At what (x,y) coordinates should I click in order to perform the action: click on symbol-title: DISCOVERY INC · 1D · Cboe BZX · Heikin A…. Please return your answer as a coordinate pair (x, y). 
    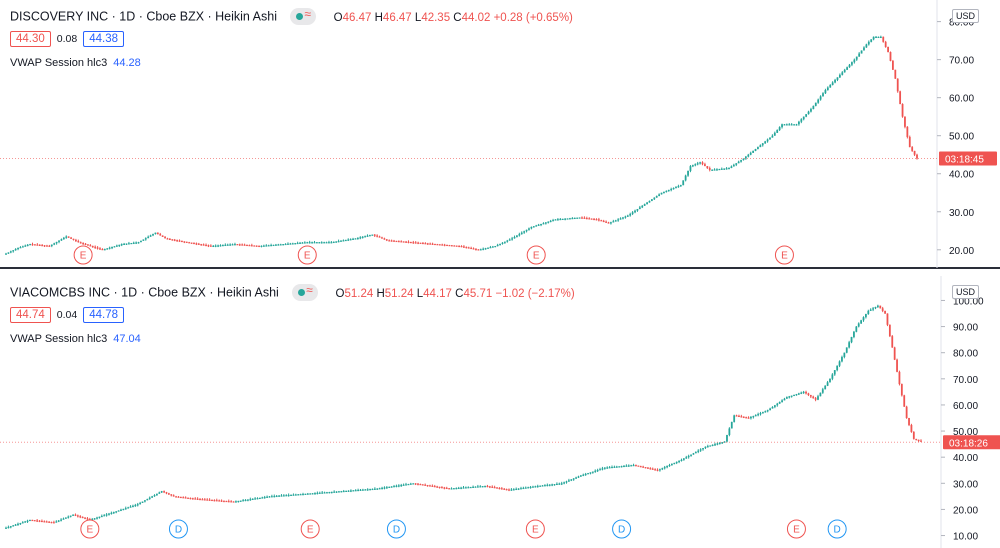
    Looking at the image, I should click on (143, 16).